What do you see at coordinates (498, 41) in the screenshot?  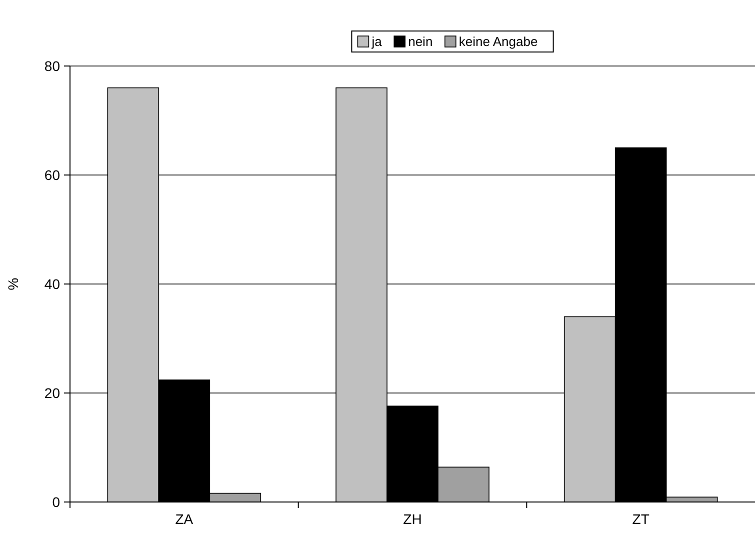 I see `legend-label: keine Angabe` at bounding box center [498, 41].